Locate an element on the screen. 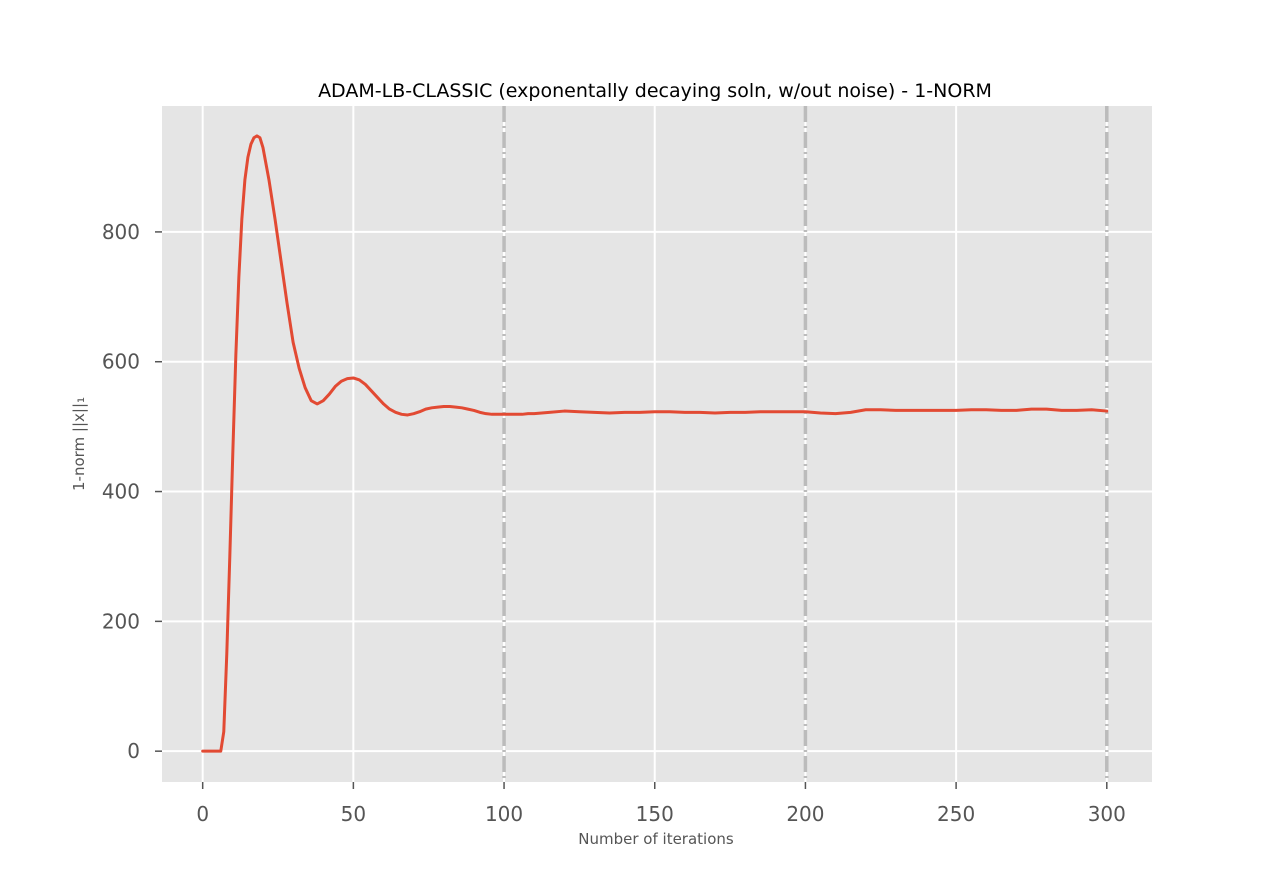 The height and width of the screenshot is (880, 1280). y-tick-label: 0 is located at coordinates (133, 751).